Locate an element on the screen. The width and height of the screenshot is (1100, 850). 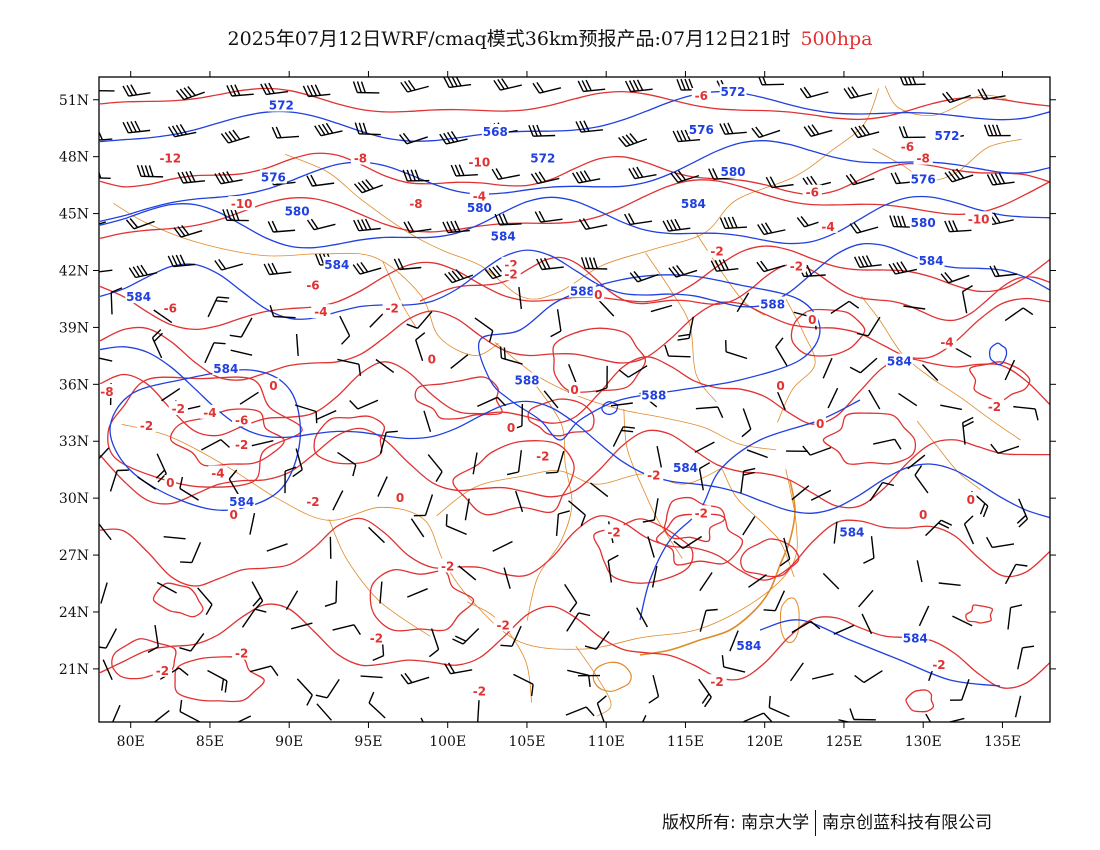
lon-label: 95E is located at coordinates (368, 742).